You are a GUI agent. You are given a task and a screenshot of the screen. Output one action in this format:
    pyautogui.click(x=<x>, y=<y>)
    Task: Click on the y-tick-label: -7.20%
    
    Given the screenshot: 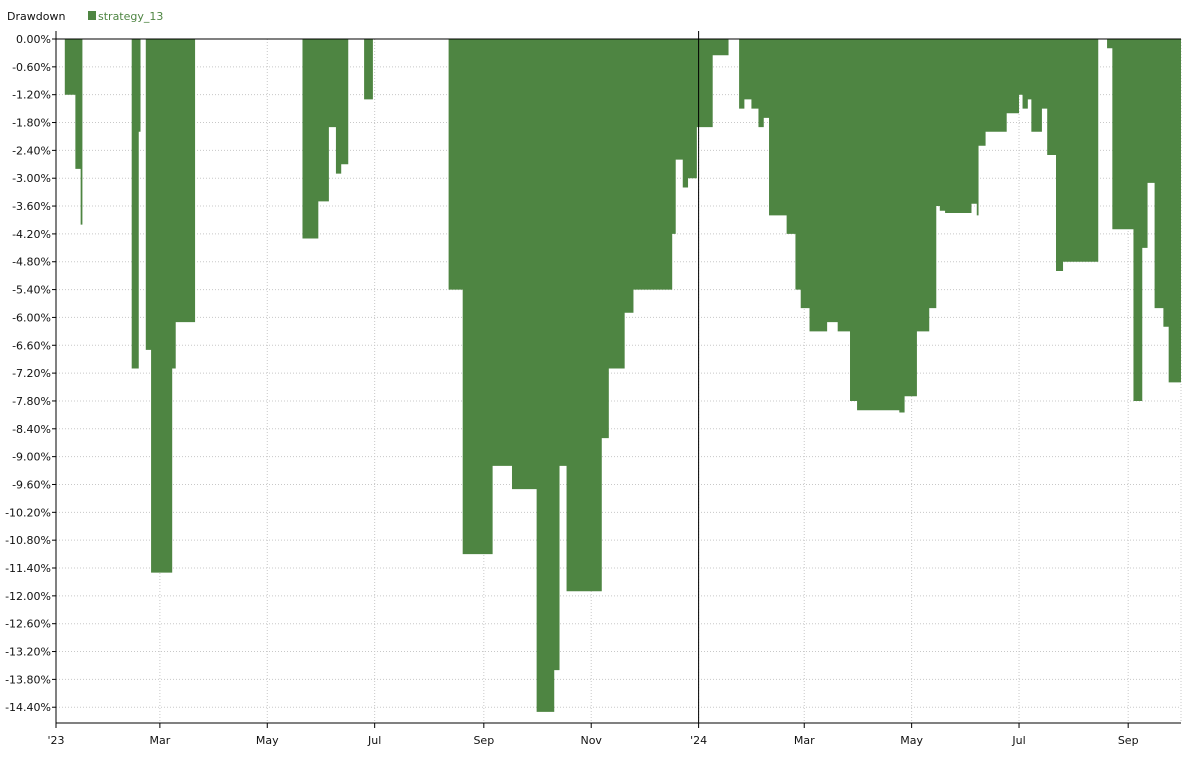 What is the action you would take?
    pyautogui.click(x=31, y=373)
    